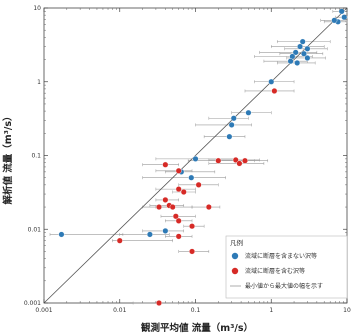  I want to click on y-axis-title: 解析値 流量（m³/s）, so click(8, 158).